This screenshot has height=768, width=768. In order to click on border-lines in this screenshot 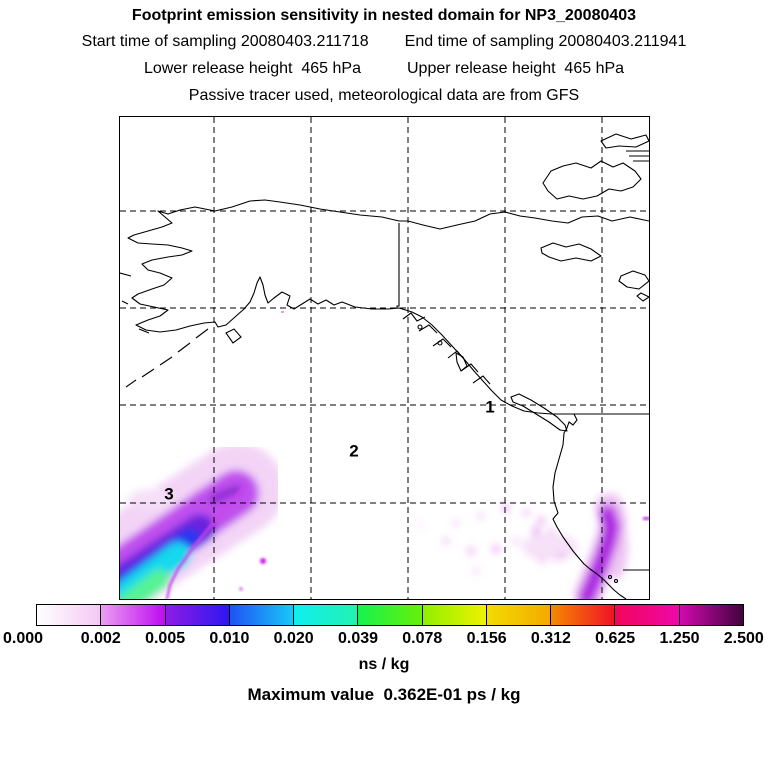, I will do `click(522, 397)`.